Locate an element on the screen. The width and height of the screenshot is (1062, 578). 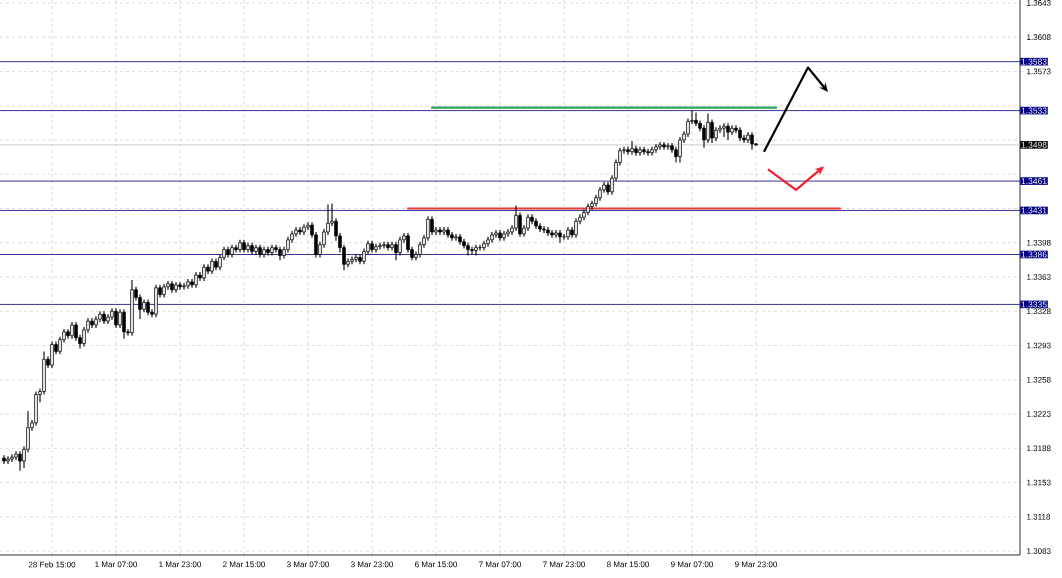
x-tick-label: 9 Mar 07:00 is located at coordinates (692, 564).